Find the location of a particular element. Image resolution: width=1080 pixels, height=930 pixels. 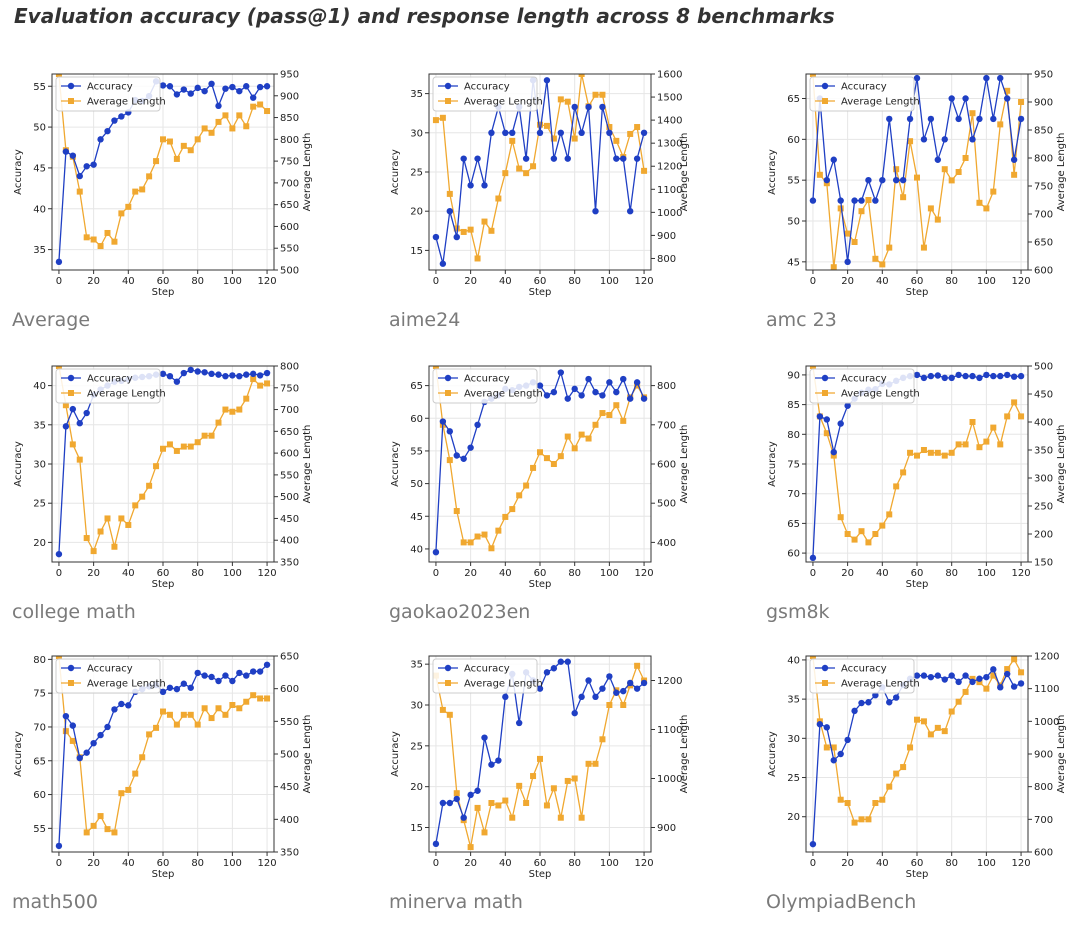

chart-caption: college math is located at coordinates (74, 612).